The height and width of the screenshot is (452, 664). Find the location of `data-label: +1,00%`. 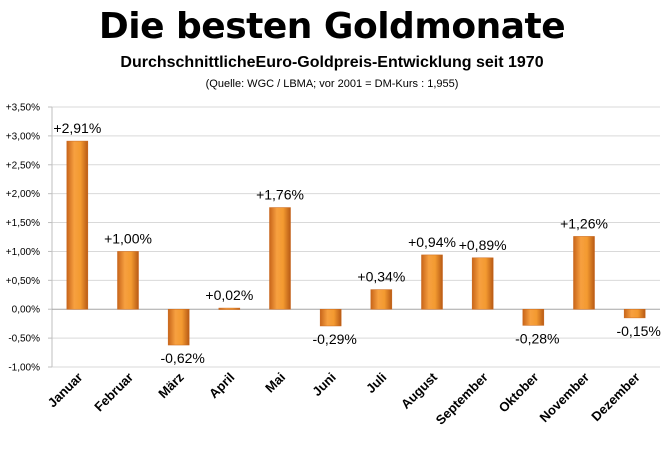

data-label: +1,00% is located at coordinates (128, 238).